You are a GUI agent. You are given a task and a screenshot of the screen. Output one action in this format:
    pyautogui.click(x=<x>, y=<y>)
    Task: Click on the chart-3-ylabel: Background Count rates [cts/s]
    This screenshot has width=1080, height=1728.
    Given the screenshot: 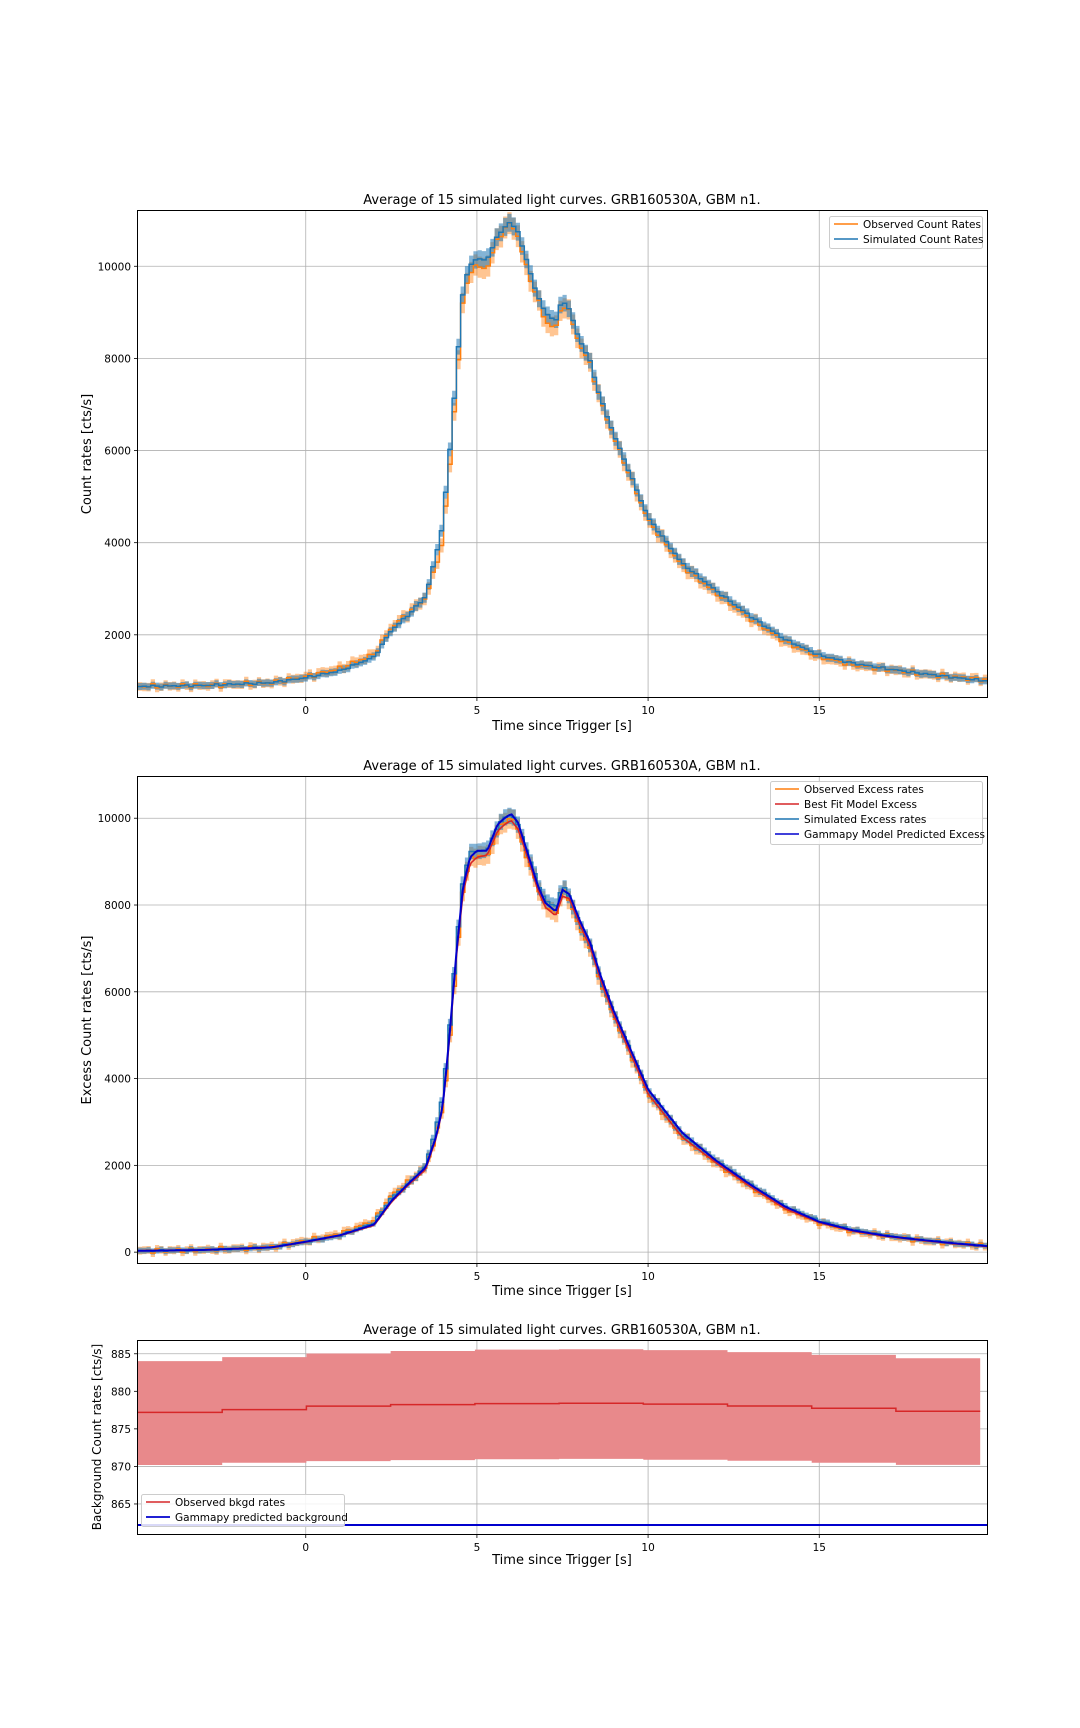 What is the action you would take?
    pyautogui.click(x=97, y=1437)
    